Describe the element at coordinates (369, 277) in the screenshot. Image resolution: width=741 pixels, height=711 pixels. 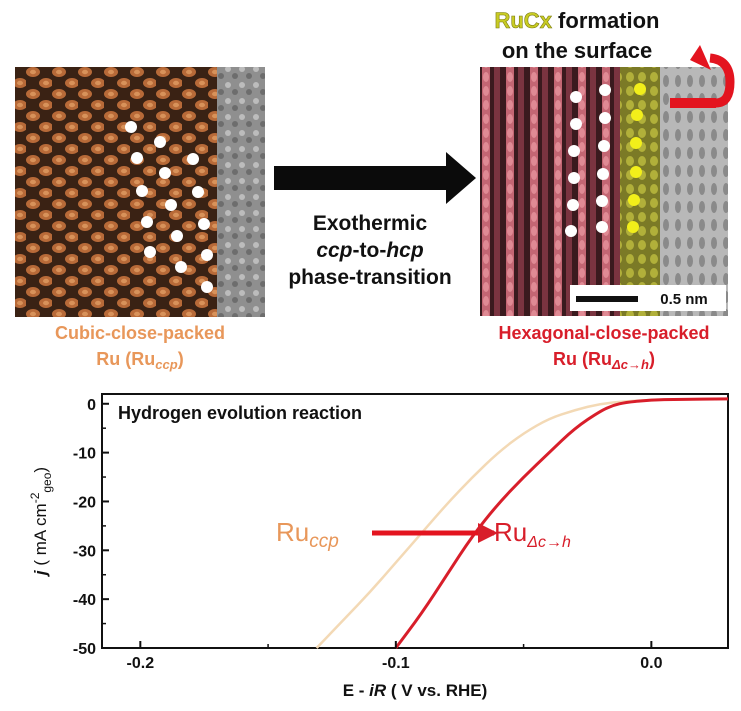
I see `arrow-text-line3: phase-transition` at that location.